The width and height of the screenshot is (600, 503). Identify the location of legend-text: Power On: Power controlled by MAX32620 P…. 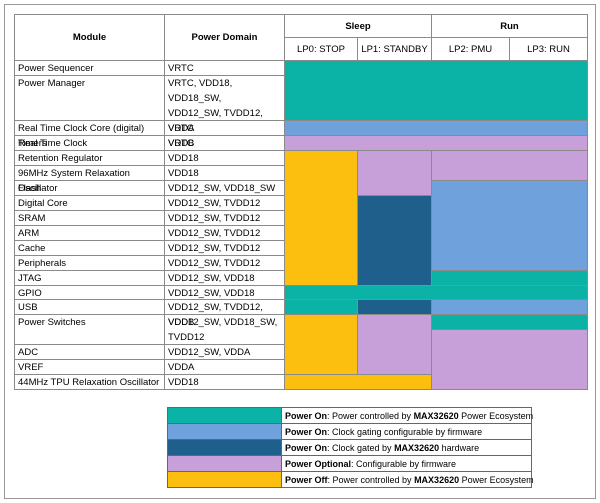
(407, 415).